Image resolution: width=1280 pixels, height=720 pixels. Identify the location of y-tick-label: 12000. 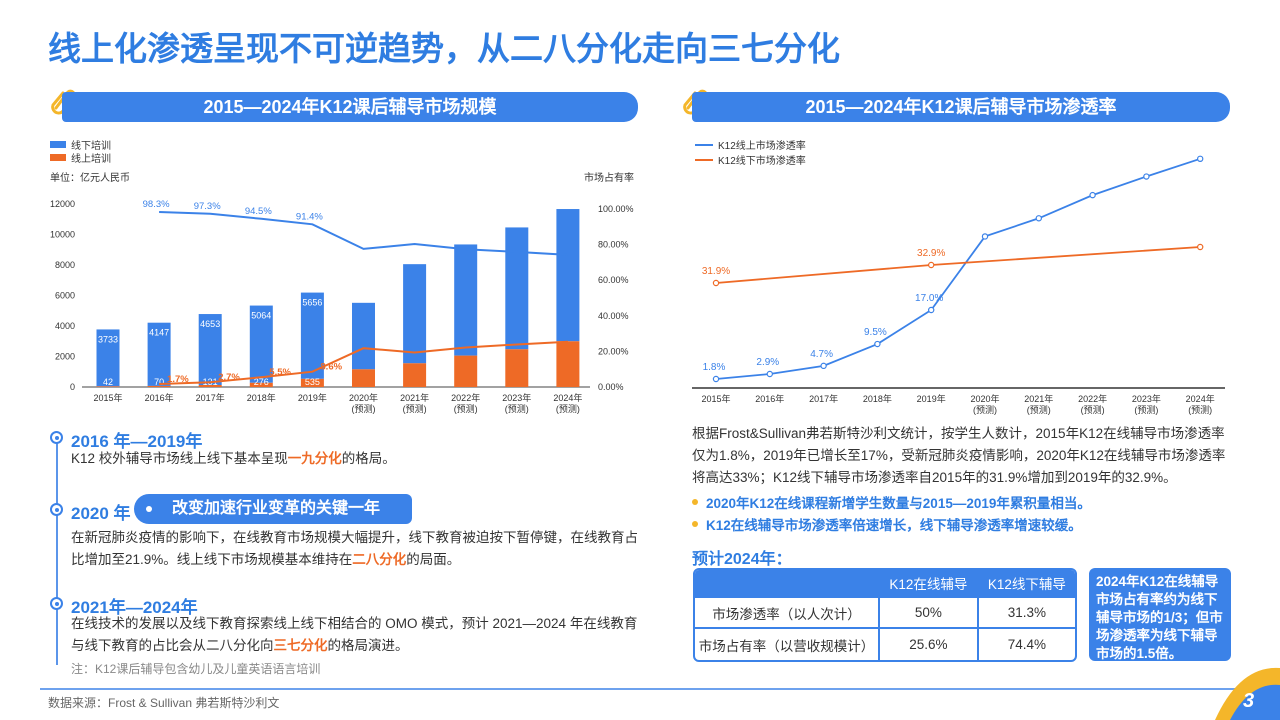
(62, 204).